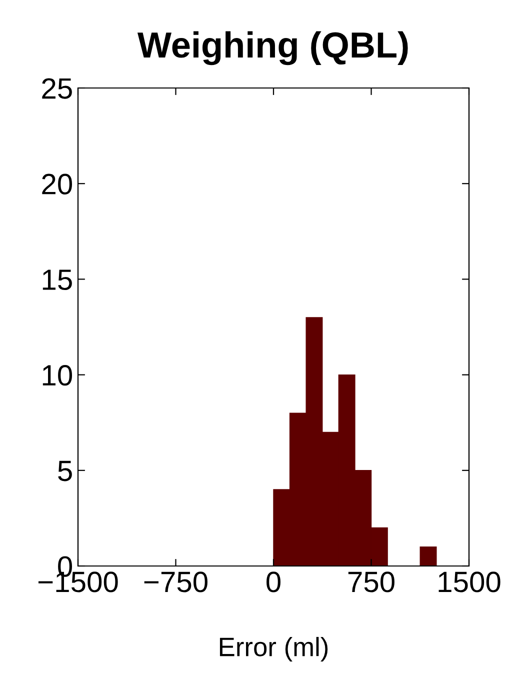  I want to click on y-tick-label: 5, so click(65, 471).